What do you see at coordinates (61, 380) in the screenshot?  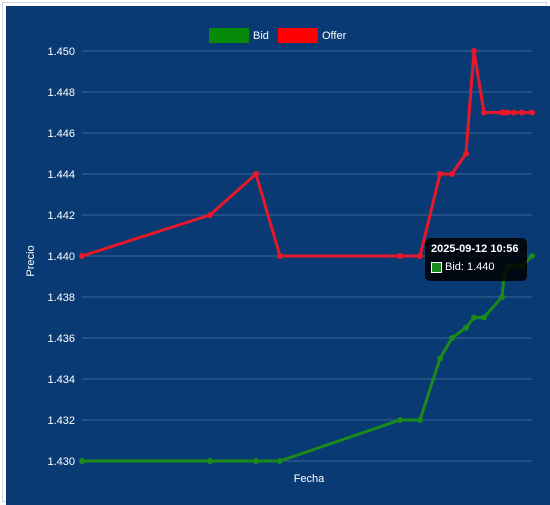 I see `y-tick-label: 1.434` at bounding box center [61, 380].